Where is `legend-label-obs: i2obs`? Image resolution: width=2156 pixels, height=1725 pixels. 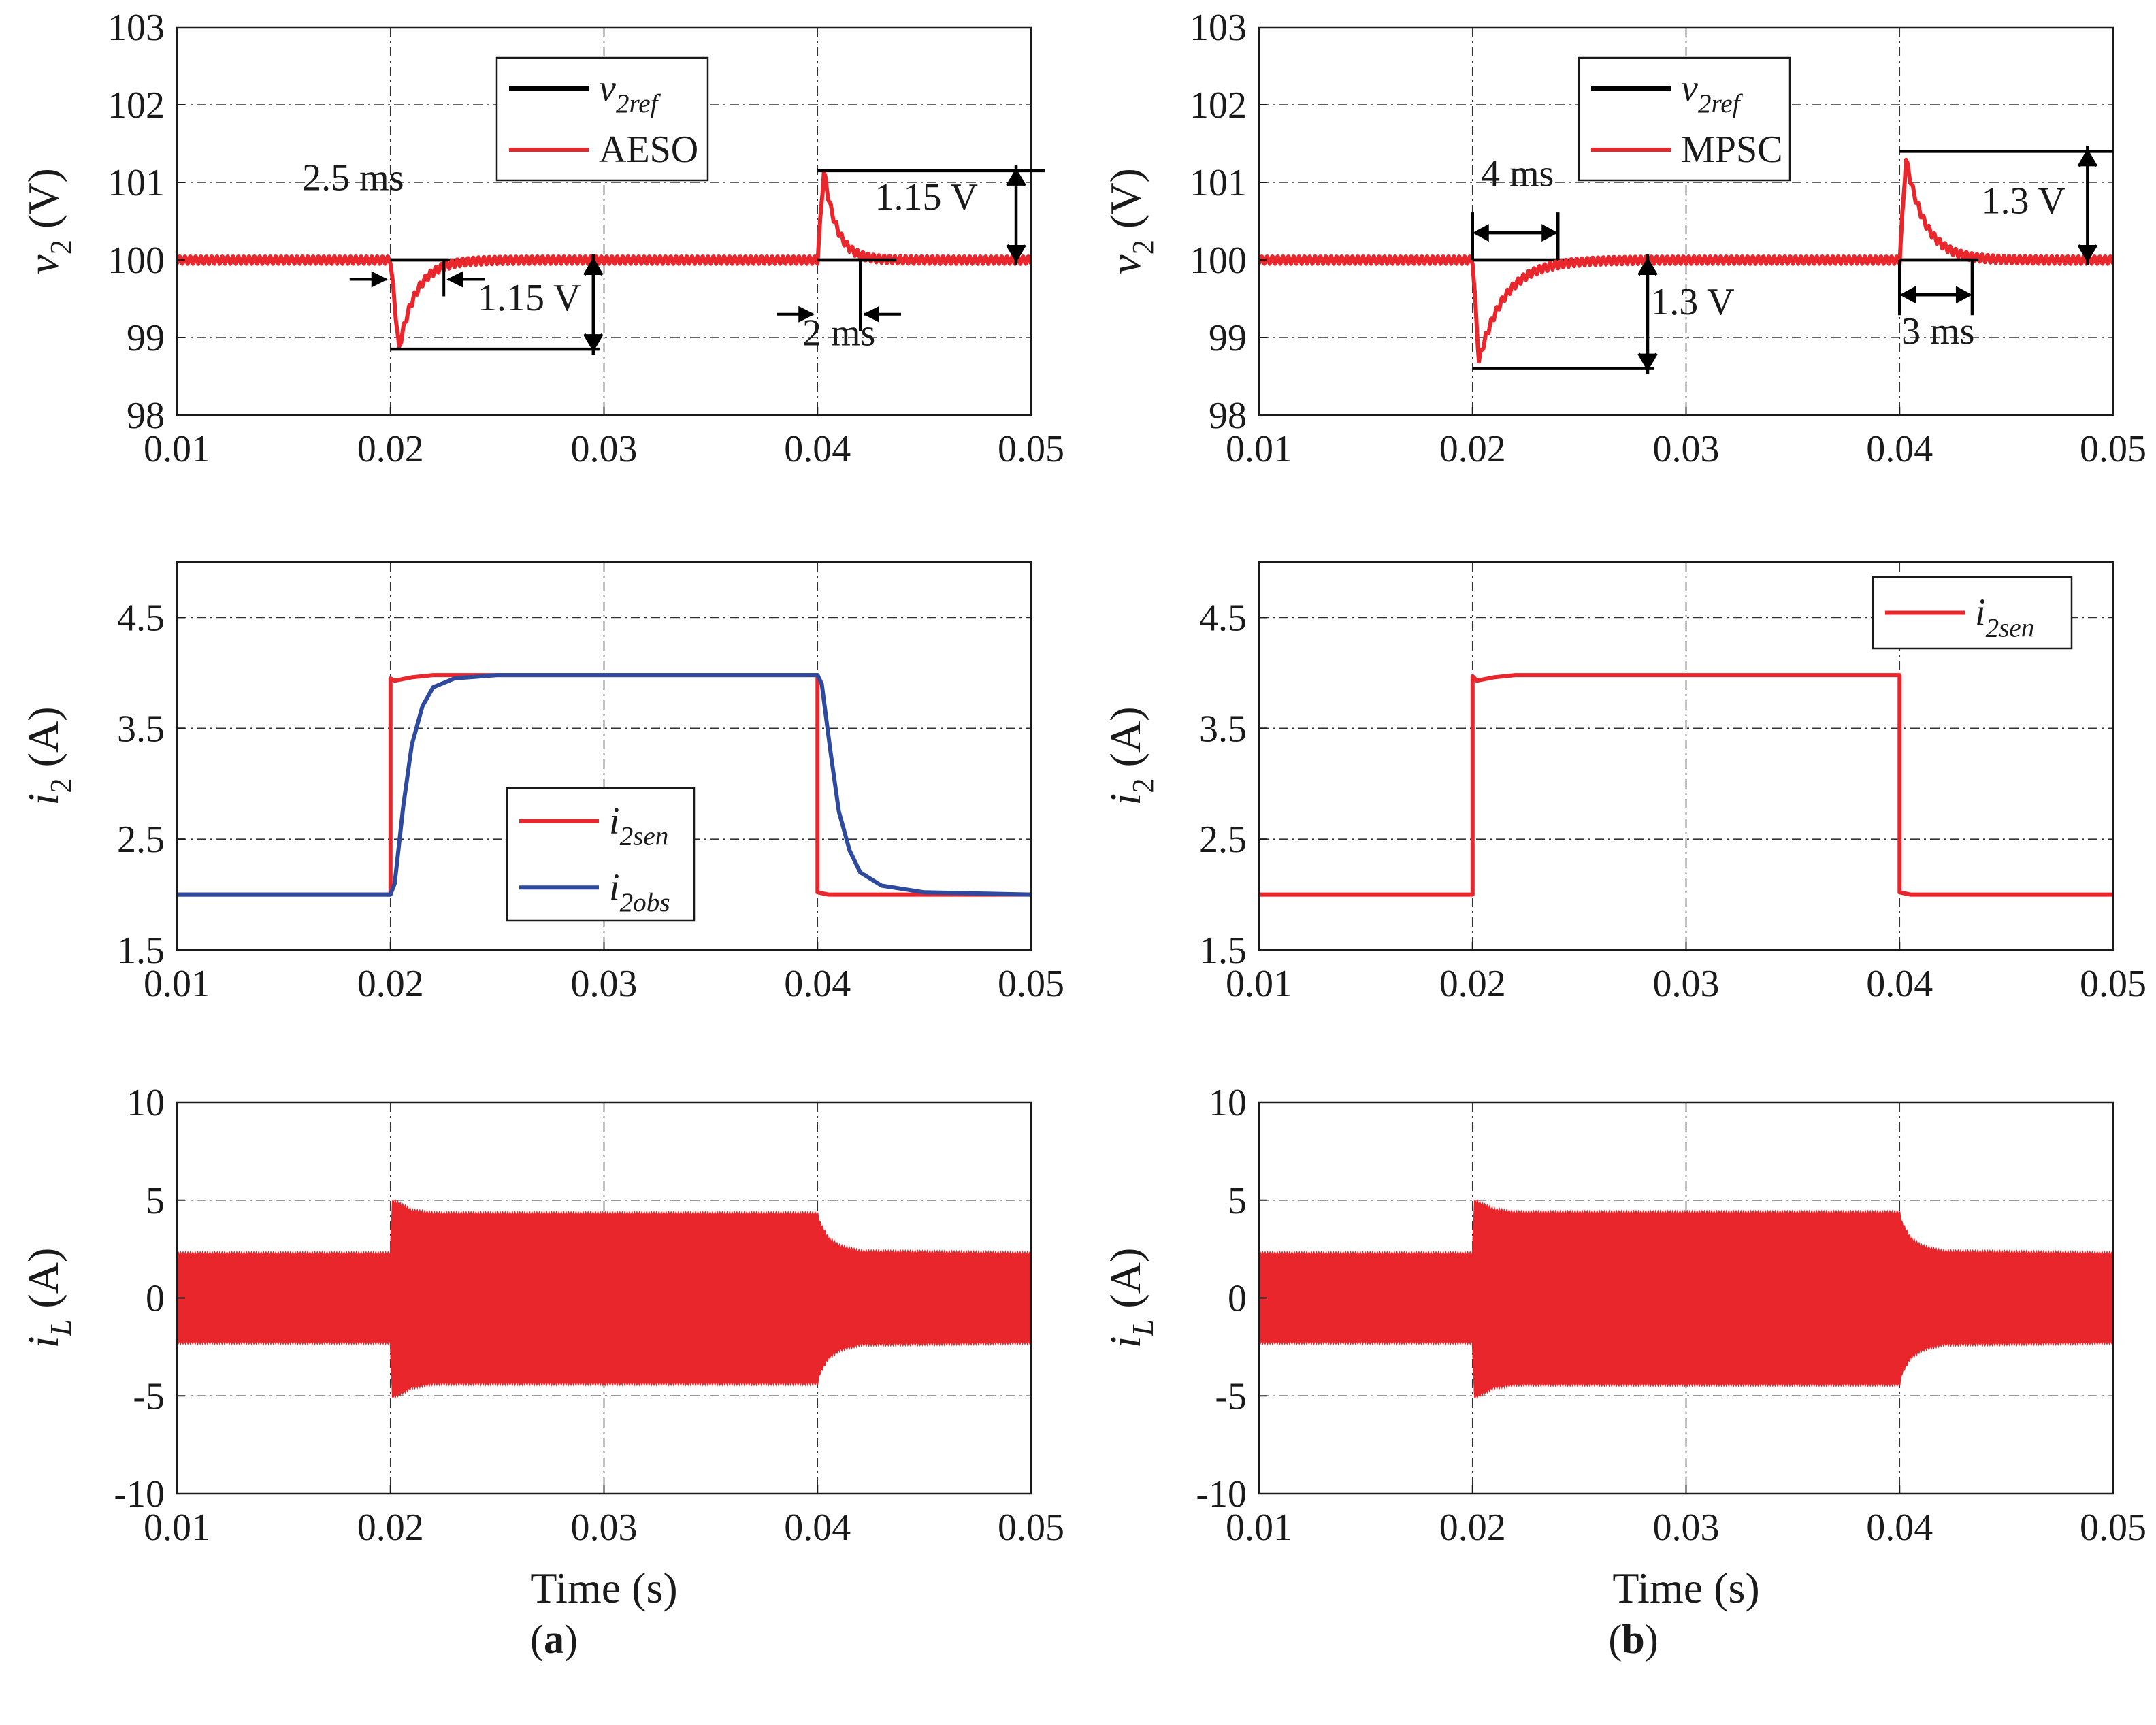 legend-label-obs: i2obs is located at coordinates (640, 892).